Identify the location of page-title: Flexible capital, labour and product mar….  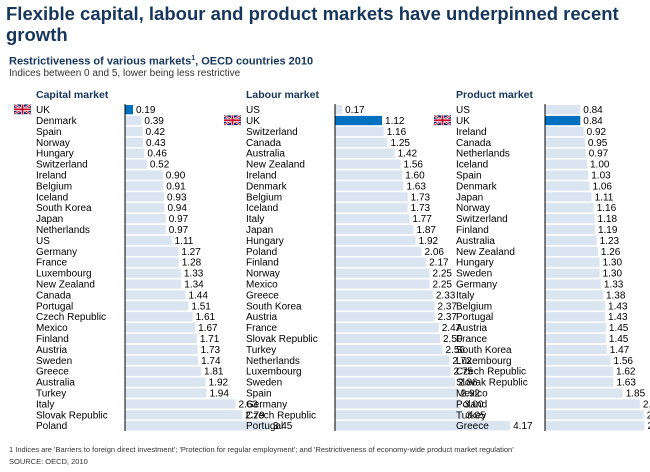
(312, 24).